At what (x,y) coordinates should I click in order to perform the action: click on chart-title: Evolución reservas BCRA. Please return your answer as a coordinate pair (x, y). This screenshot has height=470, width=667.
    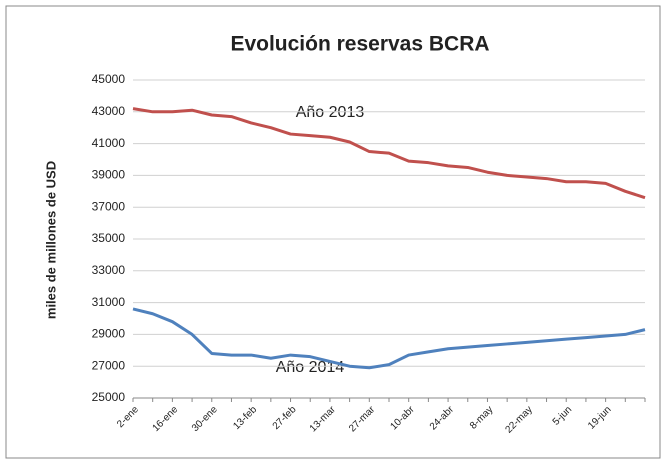
    Looking at the image, I should click on (359, 44).